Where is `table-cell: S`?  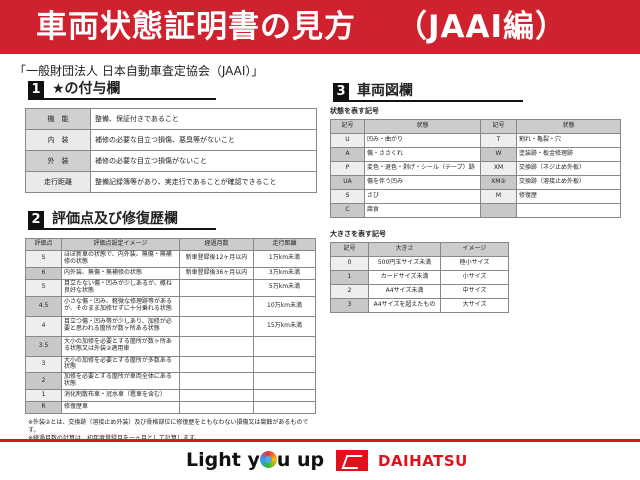 table-cell: S is located at coordinates (43, 259).